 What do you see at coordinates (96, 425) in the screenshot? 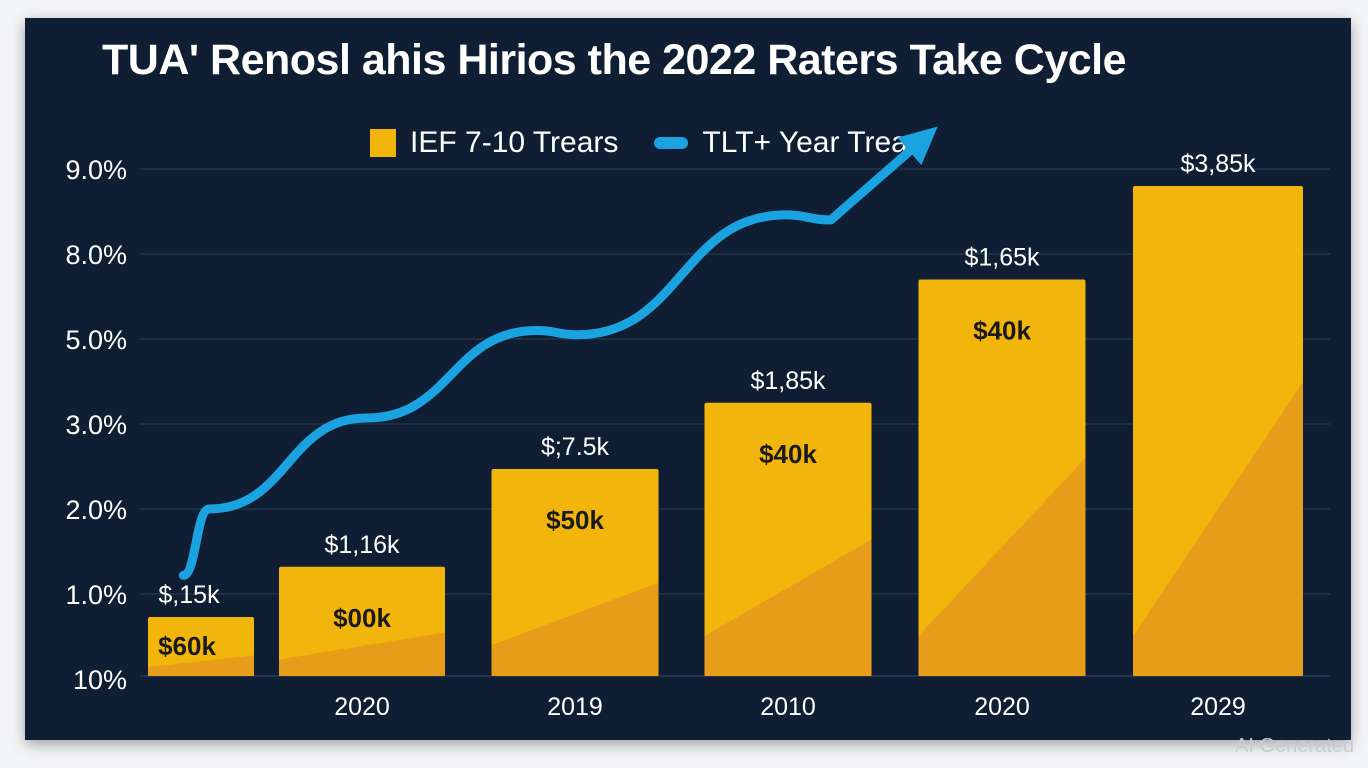
I see `y-tick-label: 3.0%` at bounding box center [96, 425].